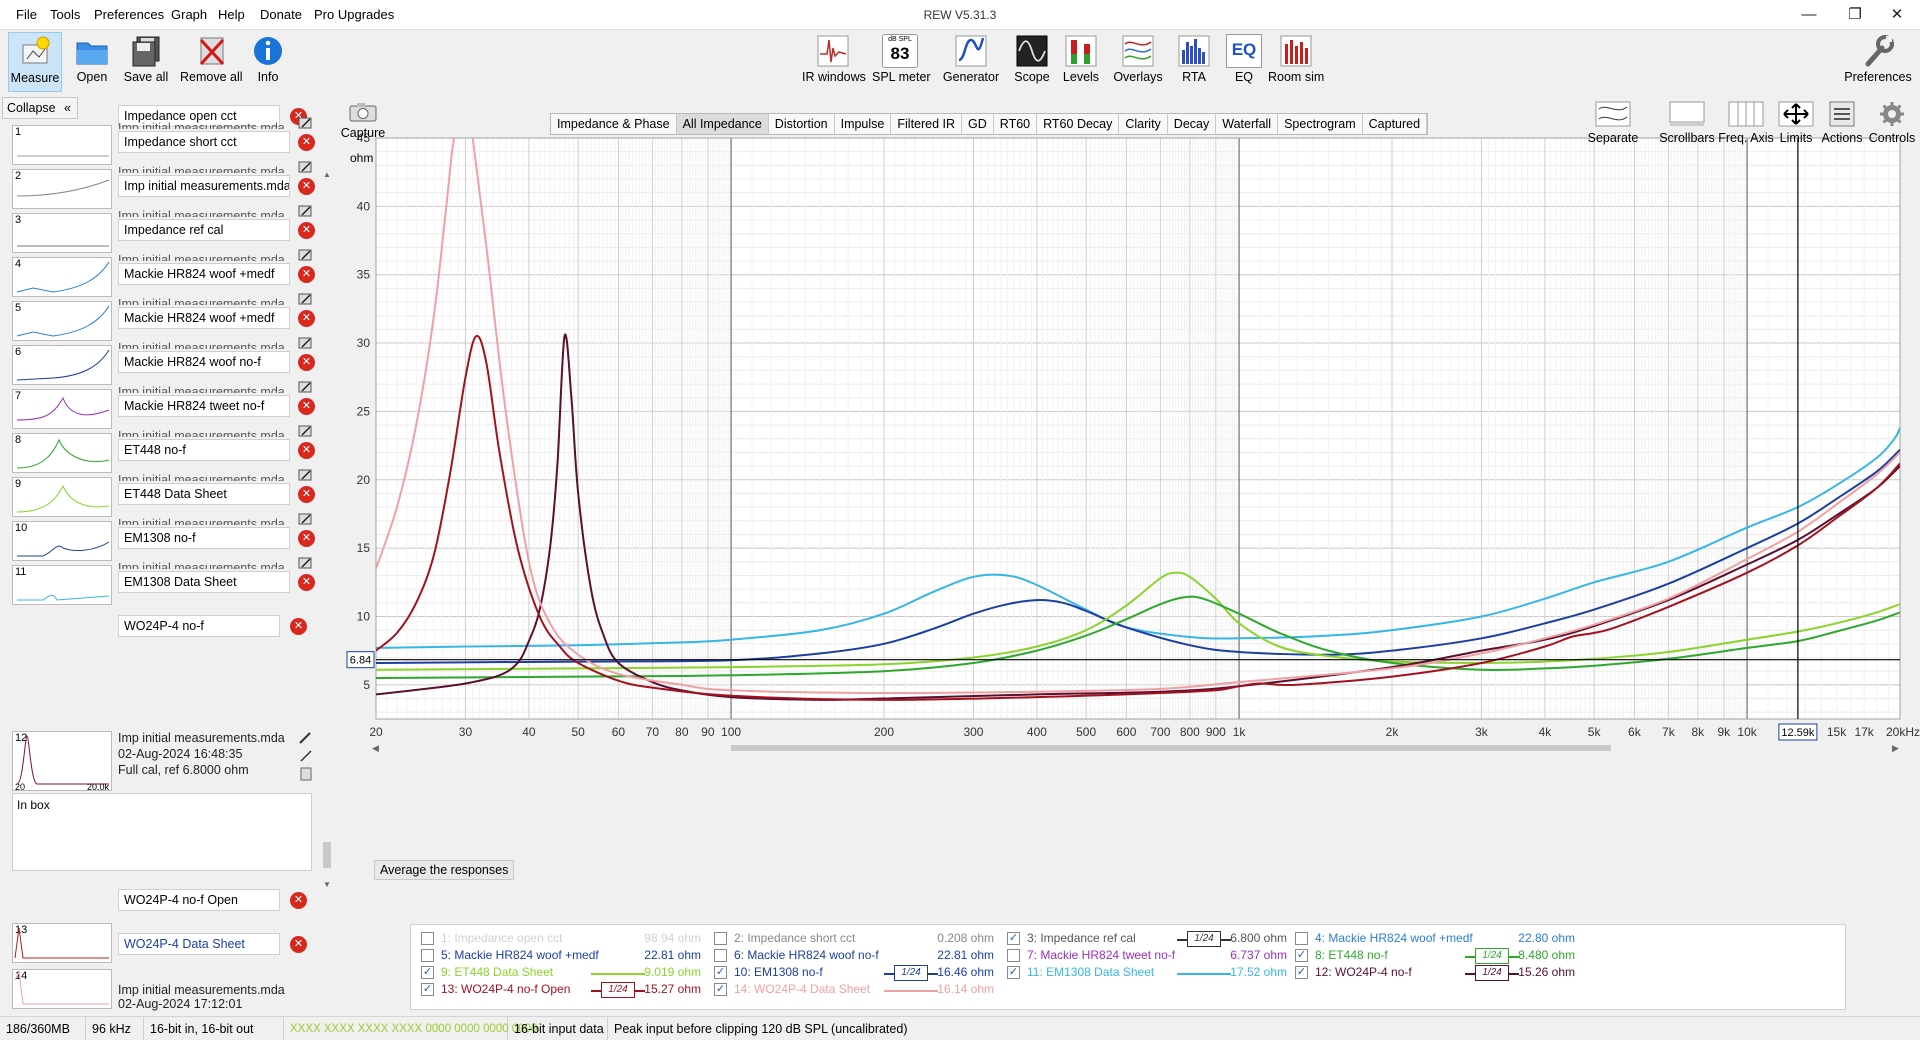 The width and height of the screenshot is (1920, 1040). I want to click on eq-button: EQ EQ, so click(1244, 62).